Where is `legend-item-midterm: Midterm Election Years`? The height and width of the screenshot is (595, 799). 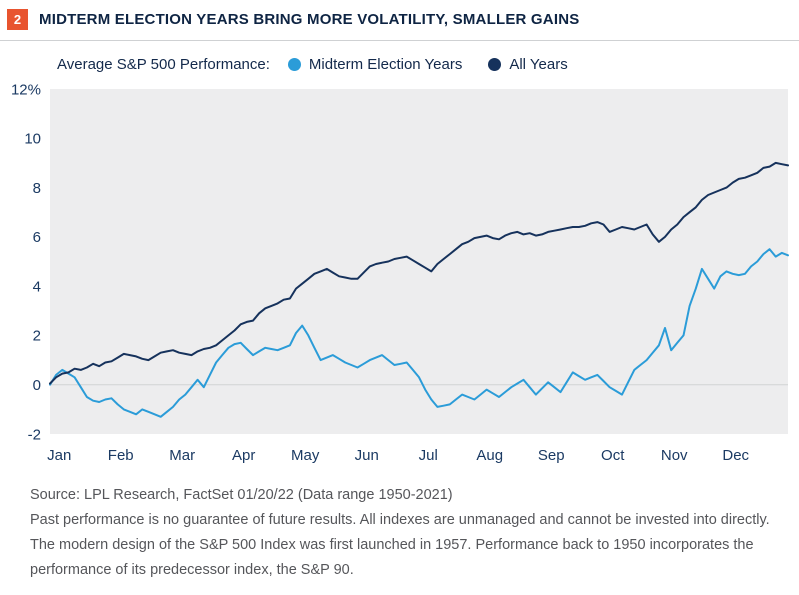 legend-item-midterm: Midterm Election Years is located at coordinates (375, 64).